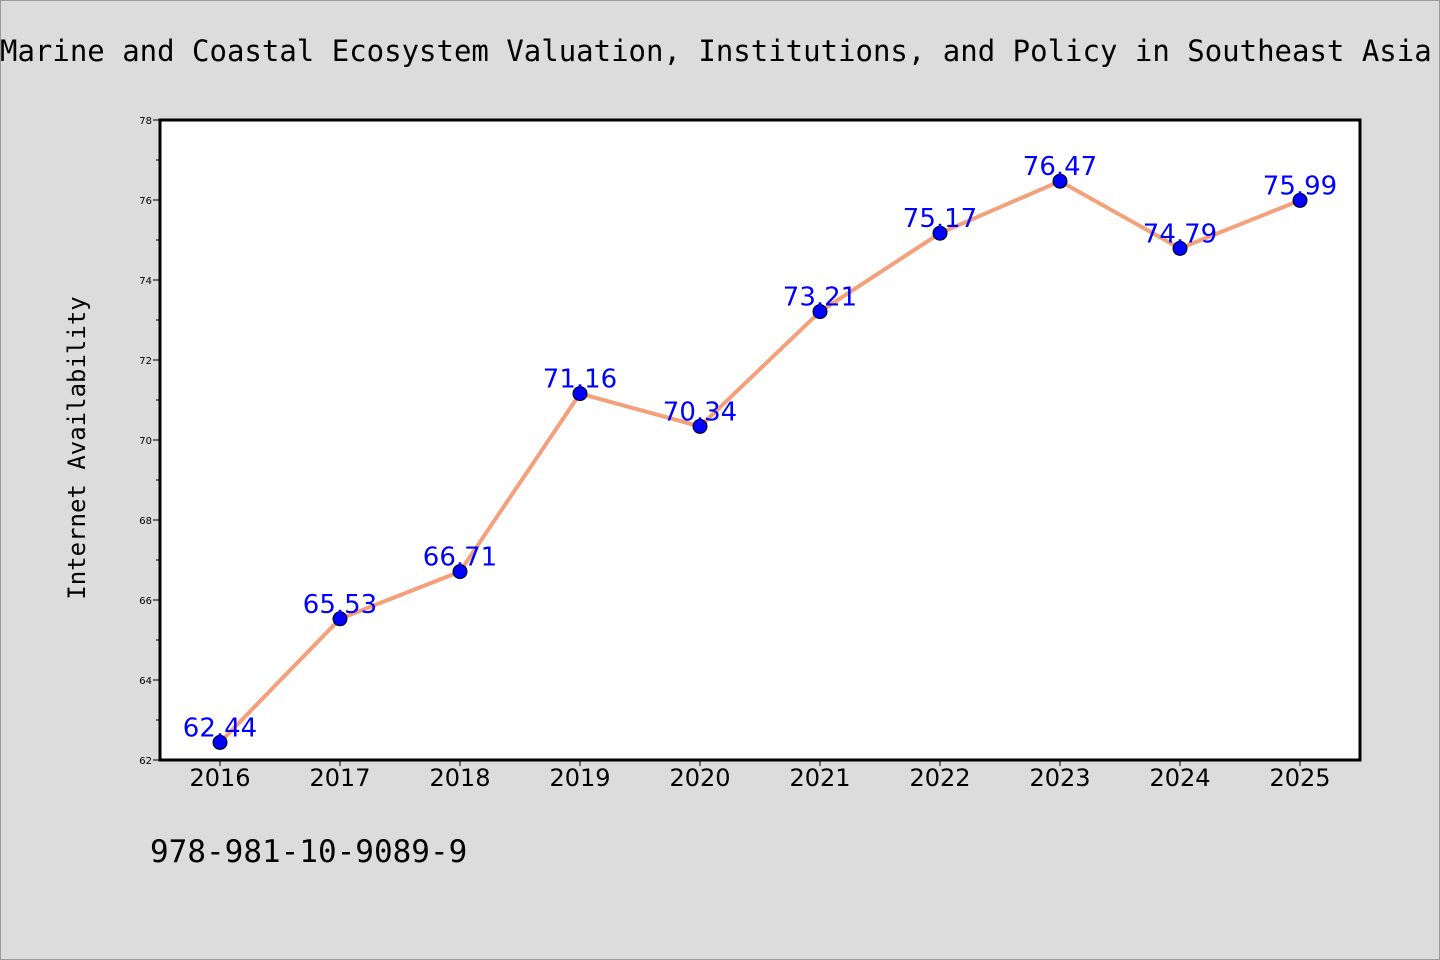 The image size is (1440, 960). Describe the element at coordinates (145, 441) in the screenshot. I see `y-tick-label: 70` at that location.